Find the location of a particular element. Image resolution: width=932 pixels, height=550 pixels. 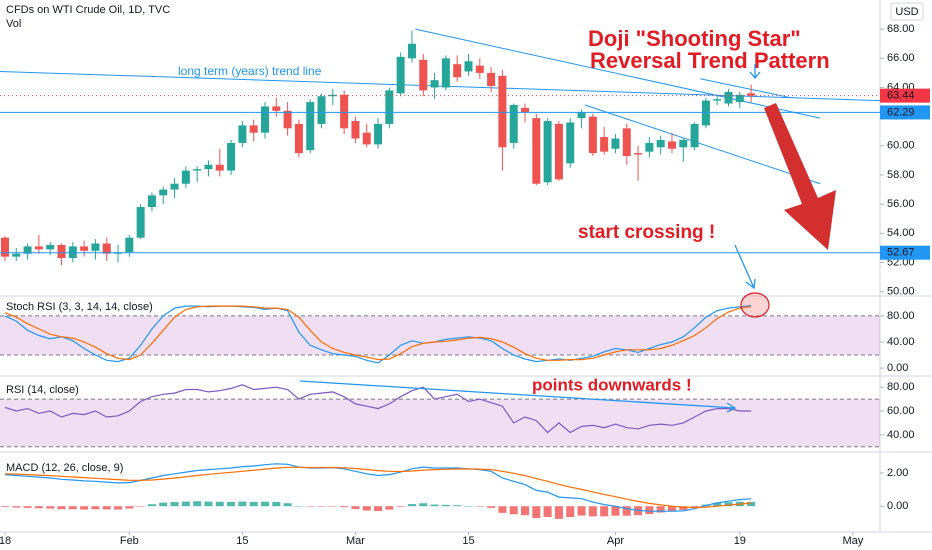

x-tick-label: Apr is located at coordinates (615, 541).